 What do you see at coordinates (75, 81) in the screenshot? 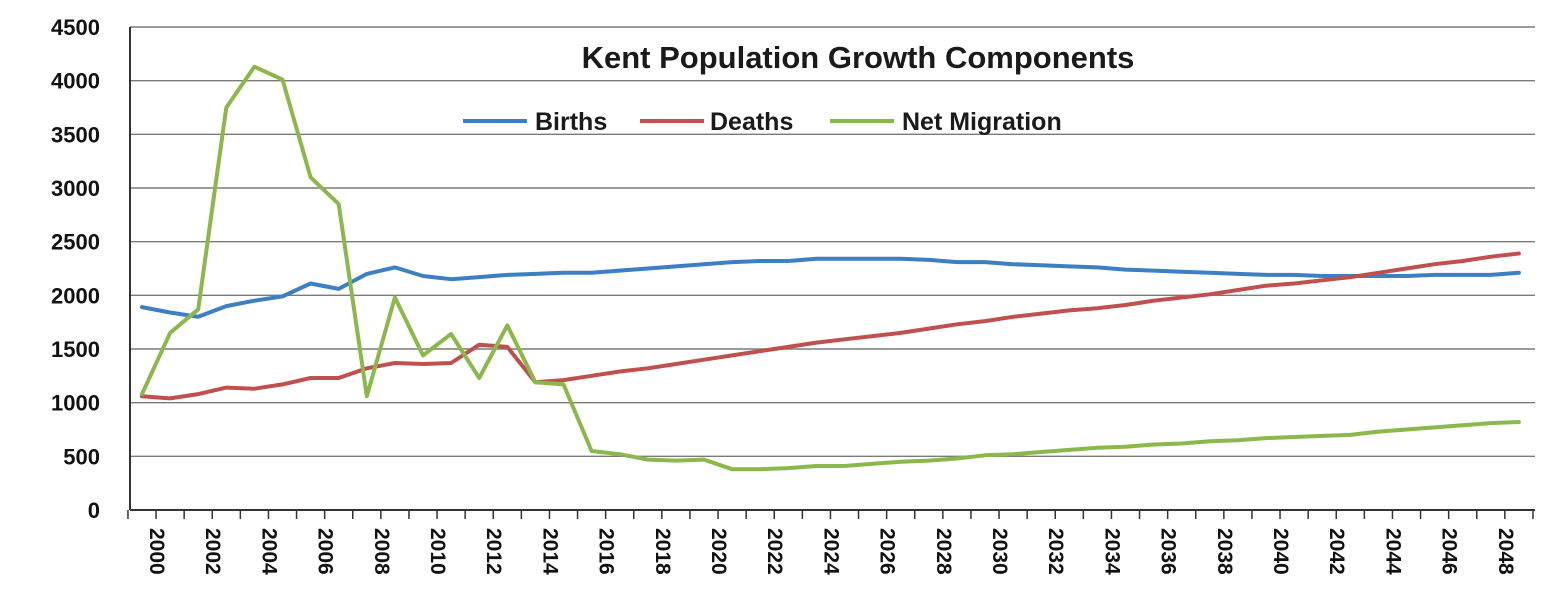
I see `y-tick-label: 4000` at bounding box center [75, 81].